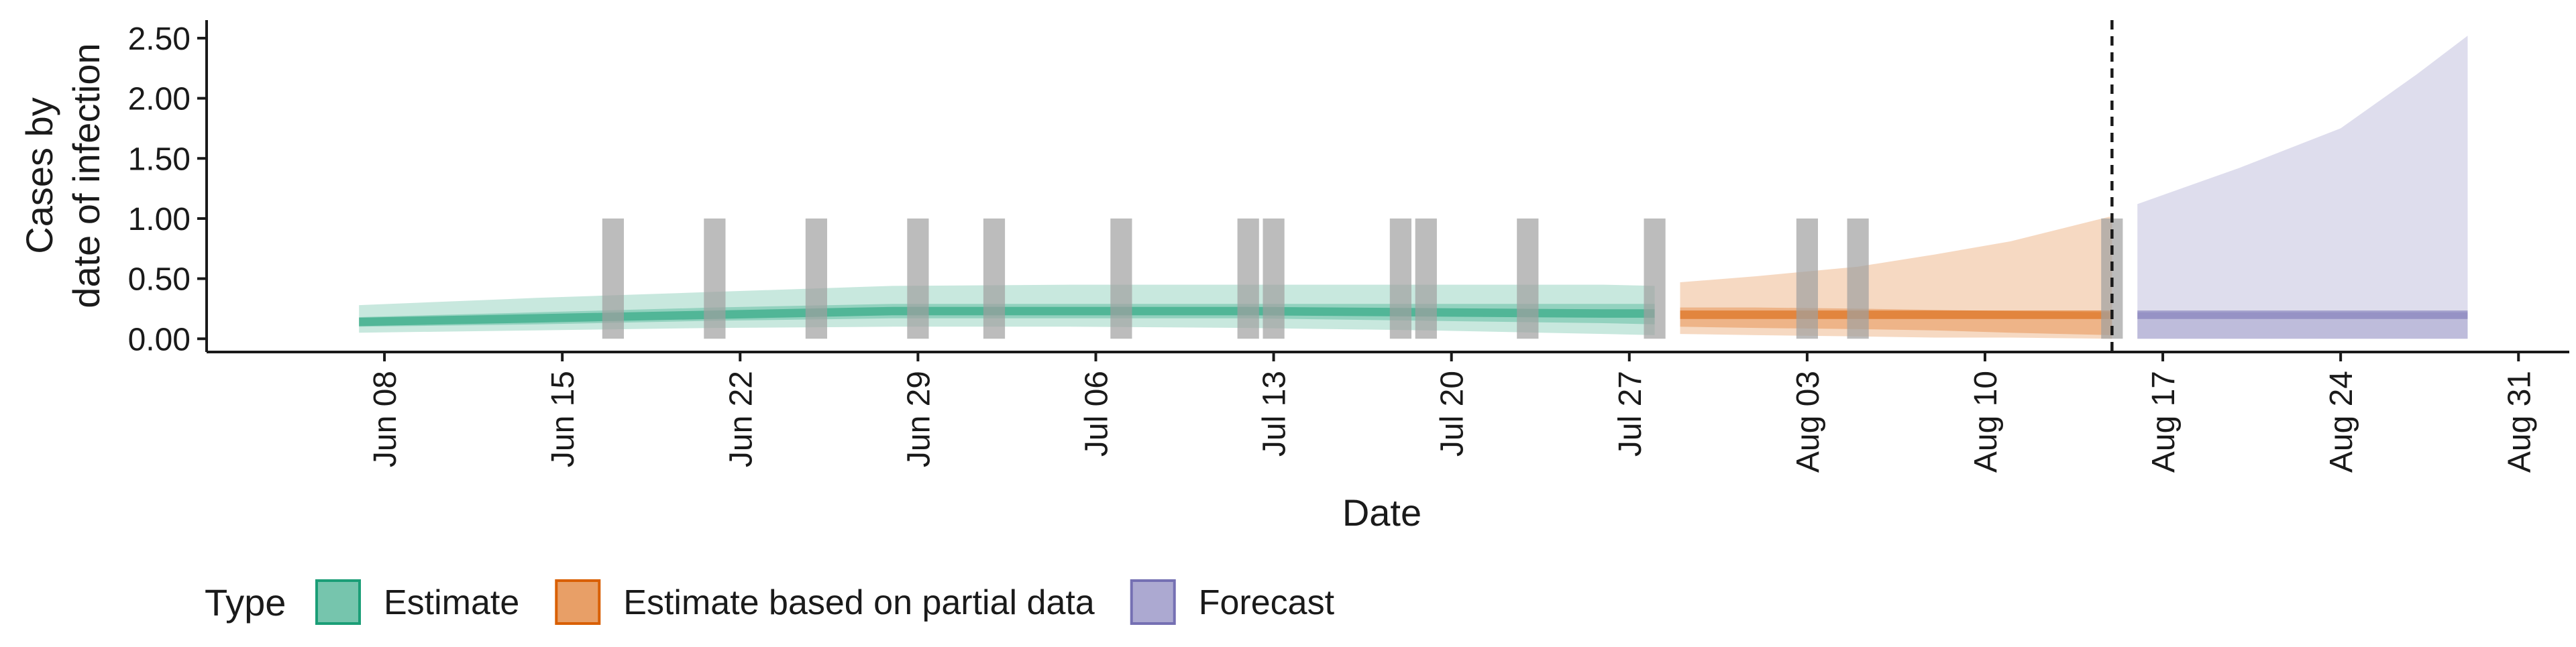  I want to click on legend-key-estimate, so click(338, 602).